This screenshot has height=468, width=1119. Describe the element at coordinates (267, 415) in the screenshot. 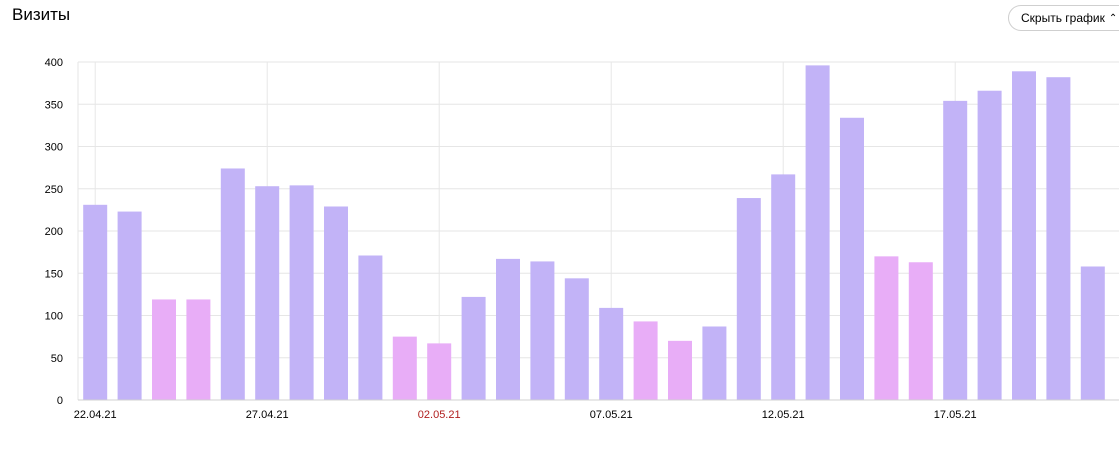

I see `x-tick-label: 27.04.21` at that location.